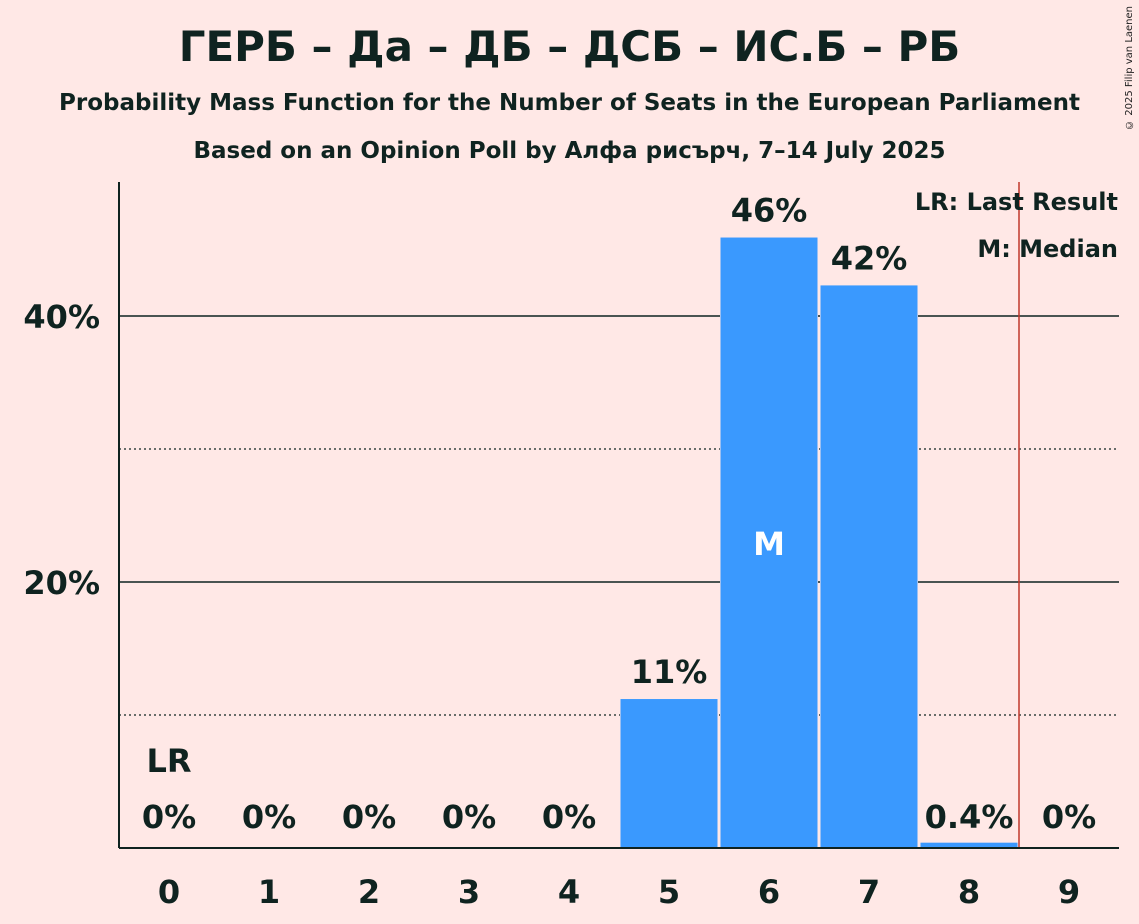 This screenshot has height=924, width=1139. What do you see at coordinates (1047, 249) in the screenshot?
I see `legend-median: M: Median` at bounding box center [1047, 249].